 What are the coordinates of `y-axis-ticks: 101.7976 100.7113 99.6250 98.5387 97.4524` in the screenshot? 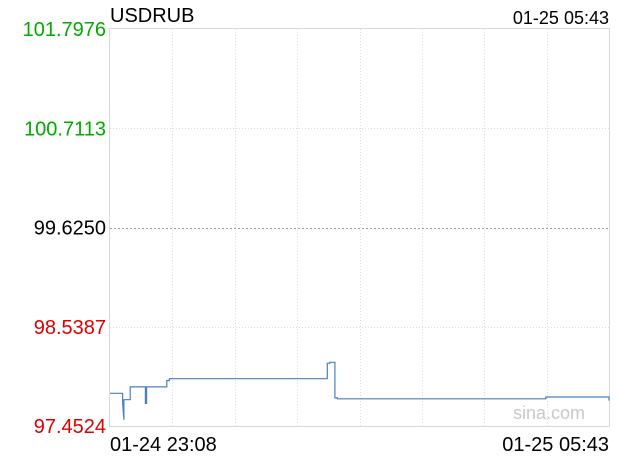 It's located at (64, 228).